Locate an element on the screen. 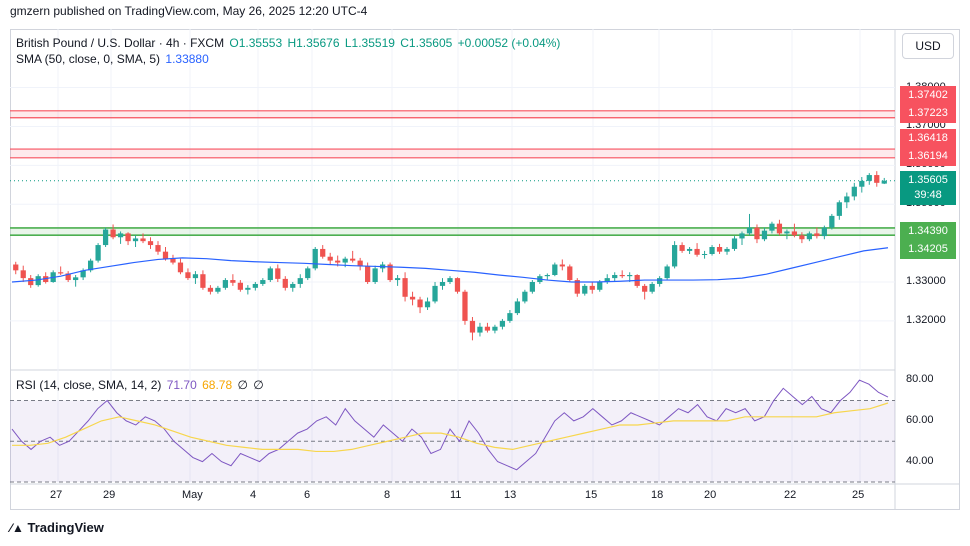  resistance-tag-4: 1.36194 is located at coordinates (928, 156).